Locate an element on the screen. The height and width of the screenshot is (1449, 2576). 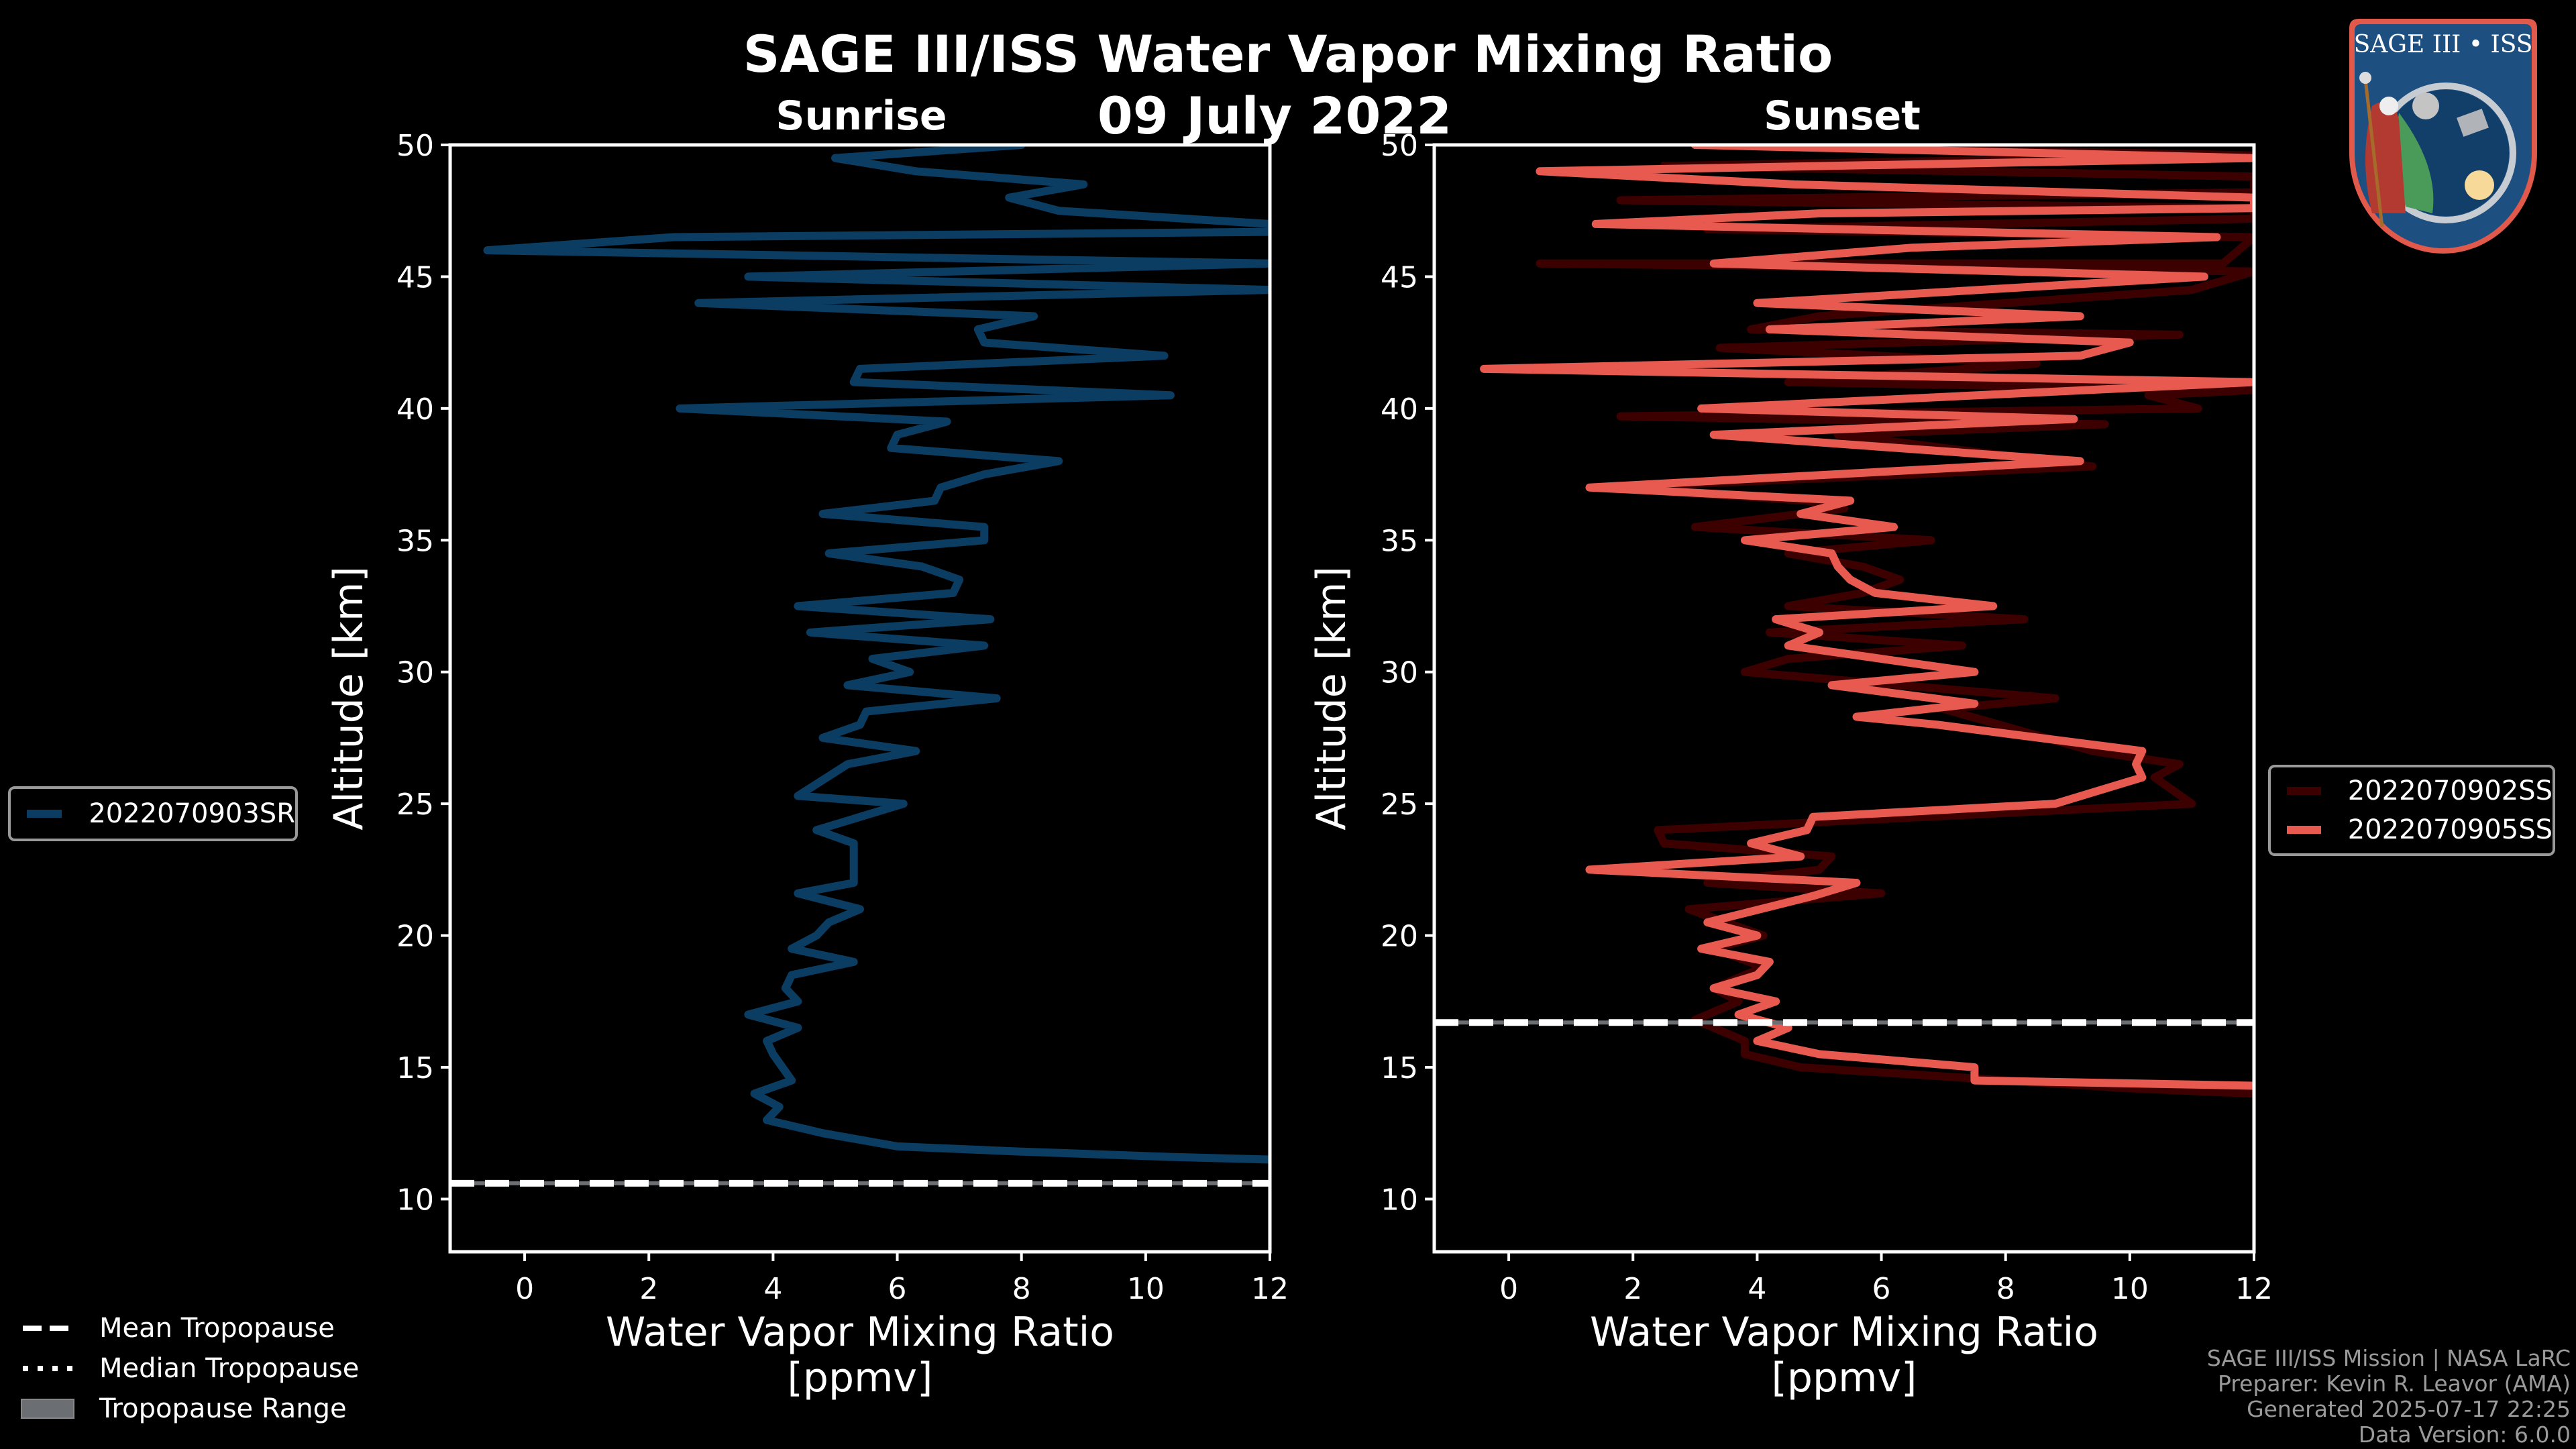
iss-icon is located at coordinates (2473, 123).